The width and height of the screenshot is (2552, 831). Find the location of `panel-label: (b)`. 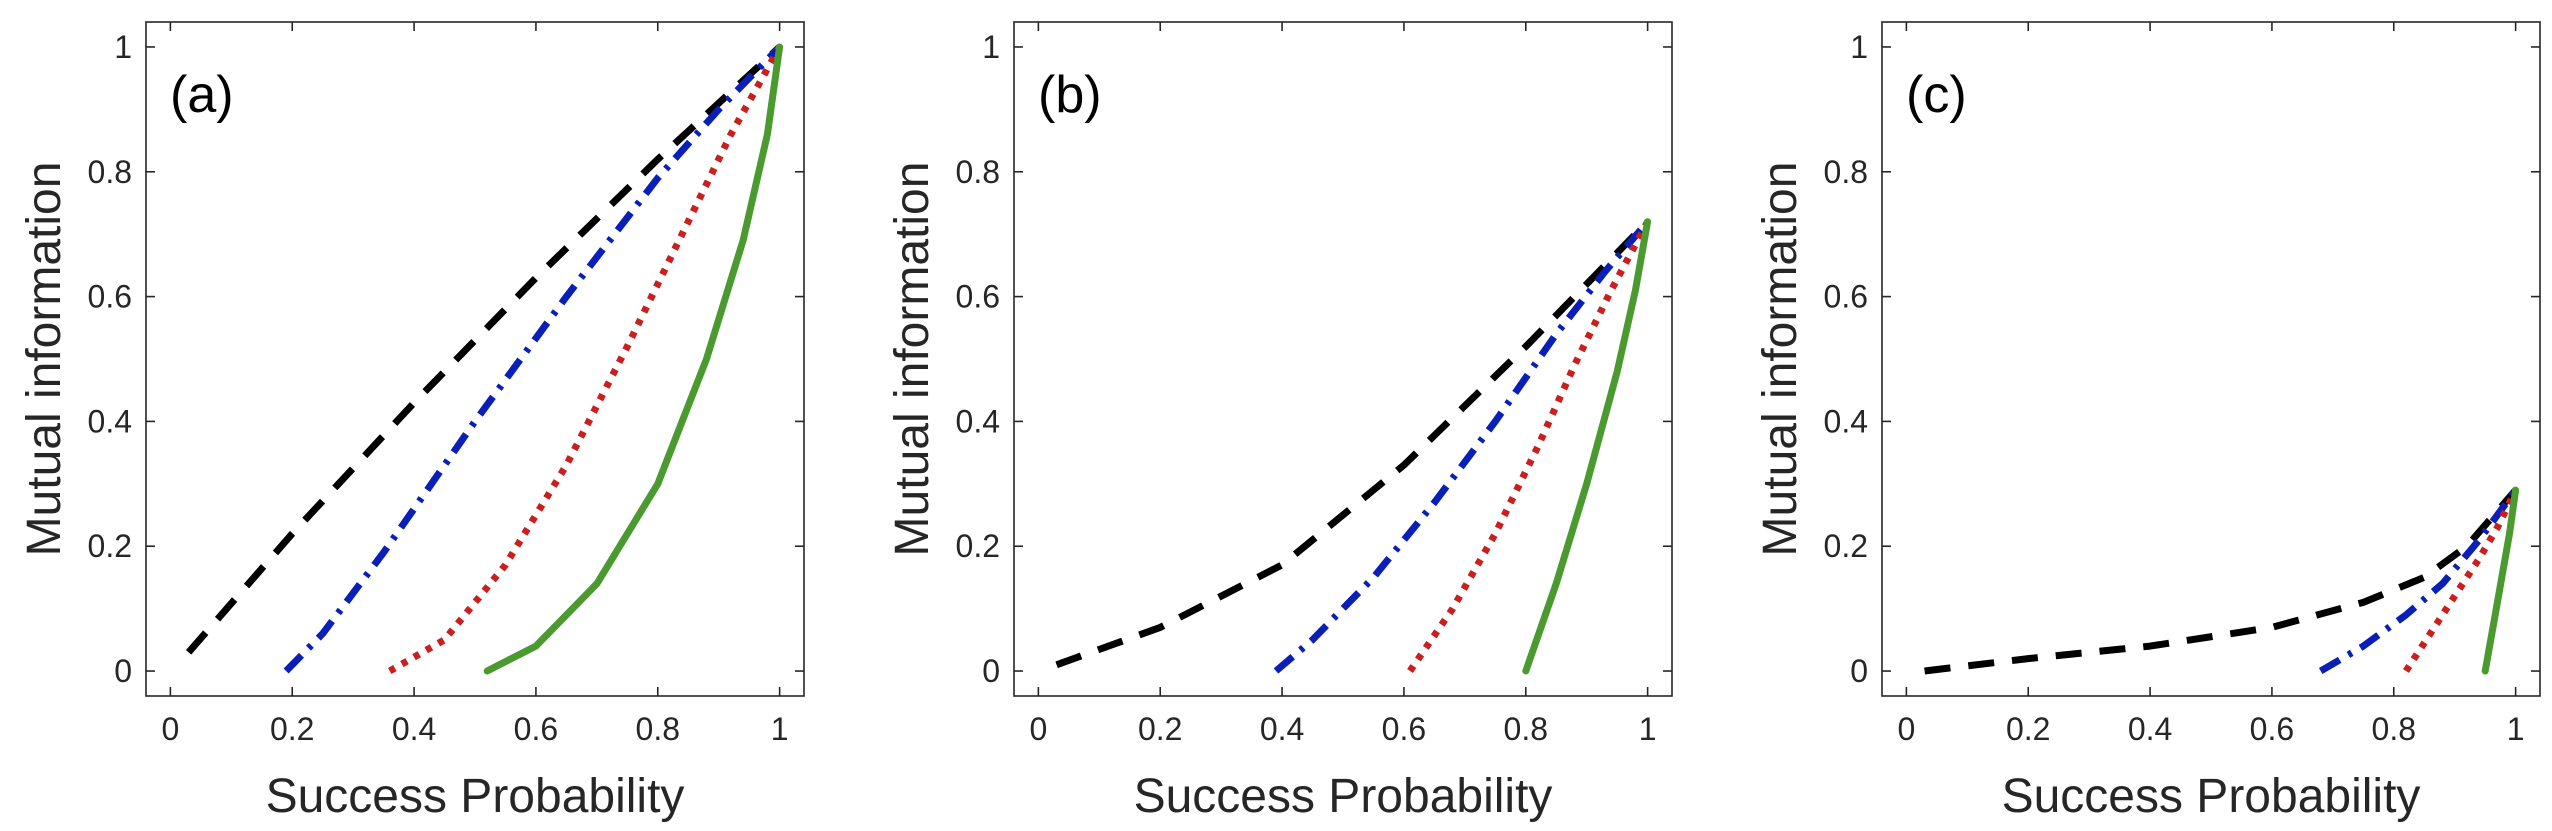

panel-label: (b) is located at coordinates (1070, 95).